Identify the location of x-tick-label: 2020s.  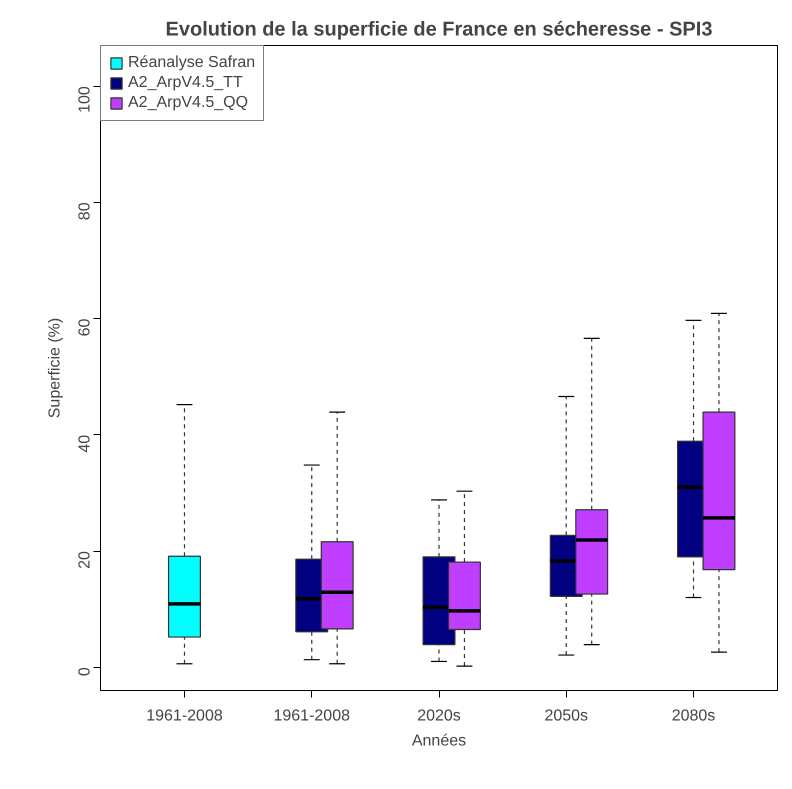
(439, 716).